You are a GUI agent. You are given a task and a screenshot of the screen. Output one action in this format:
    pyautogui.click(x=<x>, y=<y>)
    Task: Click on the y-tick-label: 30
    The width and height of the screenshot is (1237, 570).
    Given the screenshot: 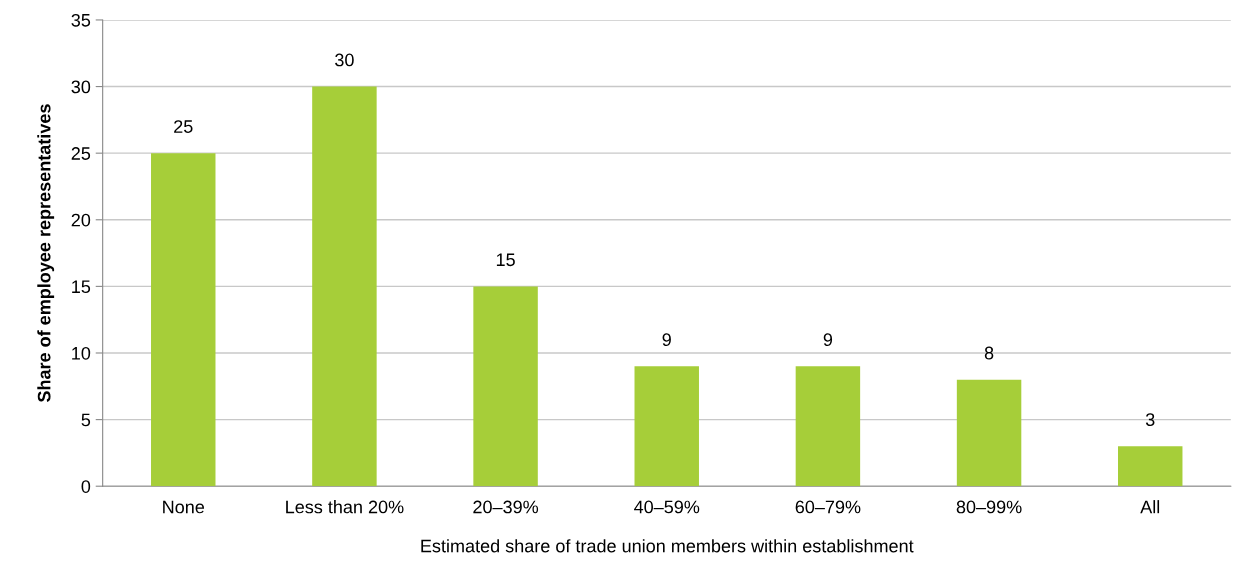 What is the action you would take?
    pyautogui.click(x=81, y=87)
    